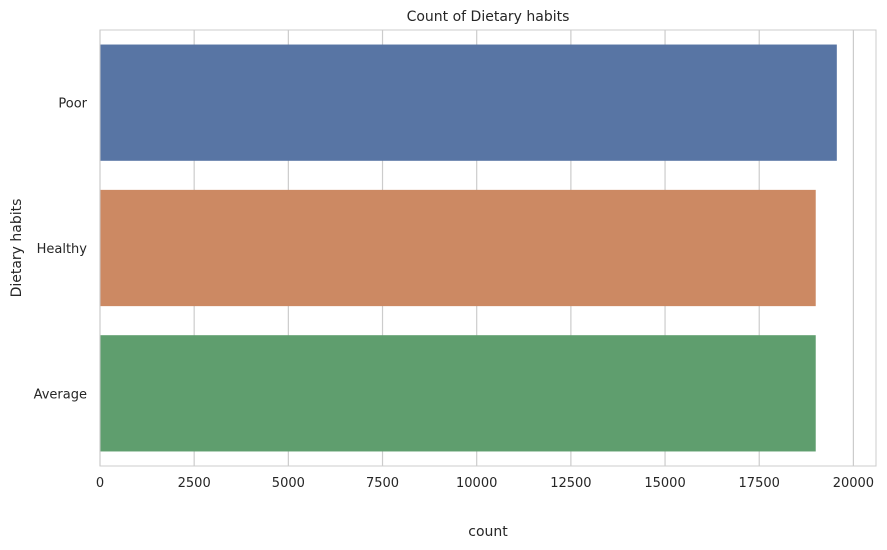 The image size is (887, 550). I want to click on y-tick-labels: Poor Healthy Average, so click(61, 250).